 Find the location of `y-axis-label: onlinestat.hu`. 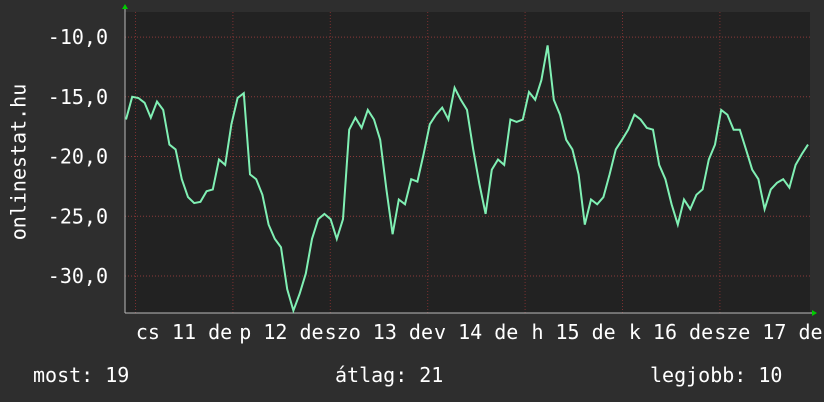

y-axis-label: onlinestat.hu is located at coordinates (19, 162).